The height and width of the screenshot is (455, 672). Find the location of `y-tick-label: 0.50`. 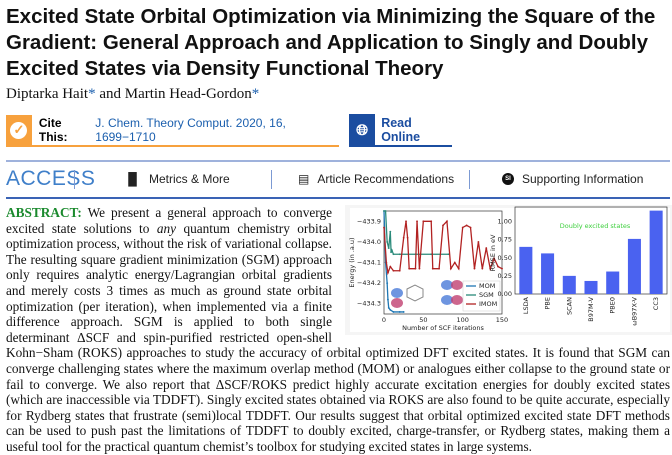

y-tick-label: 0.50 is located at coordinates (505, 258).